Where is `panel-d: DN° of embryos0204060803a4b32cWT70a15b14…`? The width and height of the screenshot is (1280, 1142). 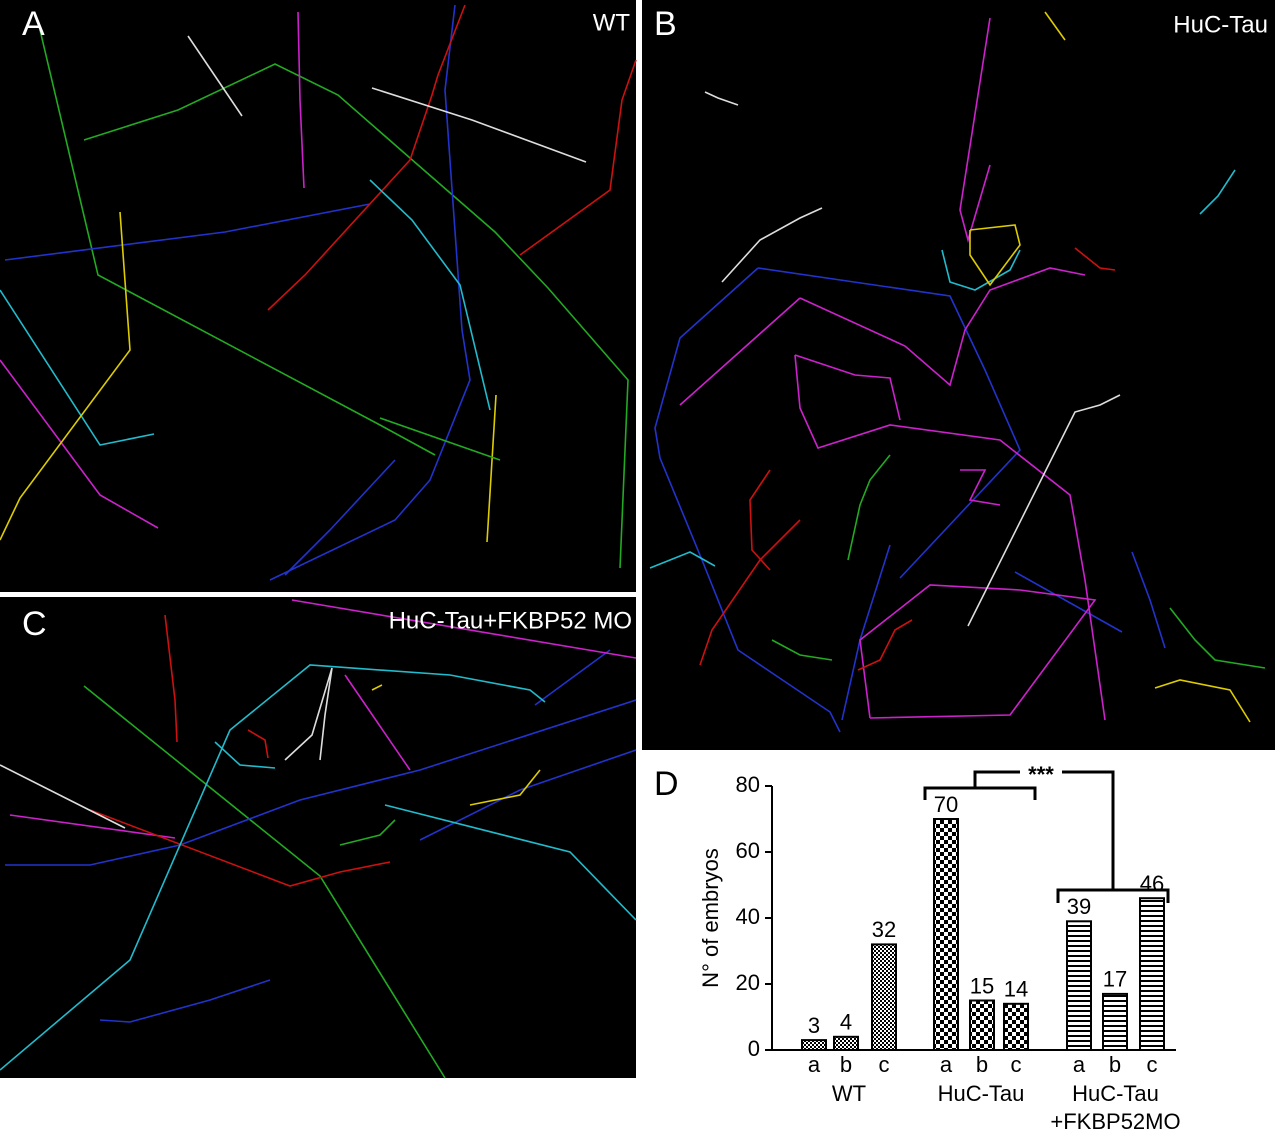
panel-d: DN° of embryos0204060803a4b32cWT70a15b14… is located at coordinates (917, 948).